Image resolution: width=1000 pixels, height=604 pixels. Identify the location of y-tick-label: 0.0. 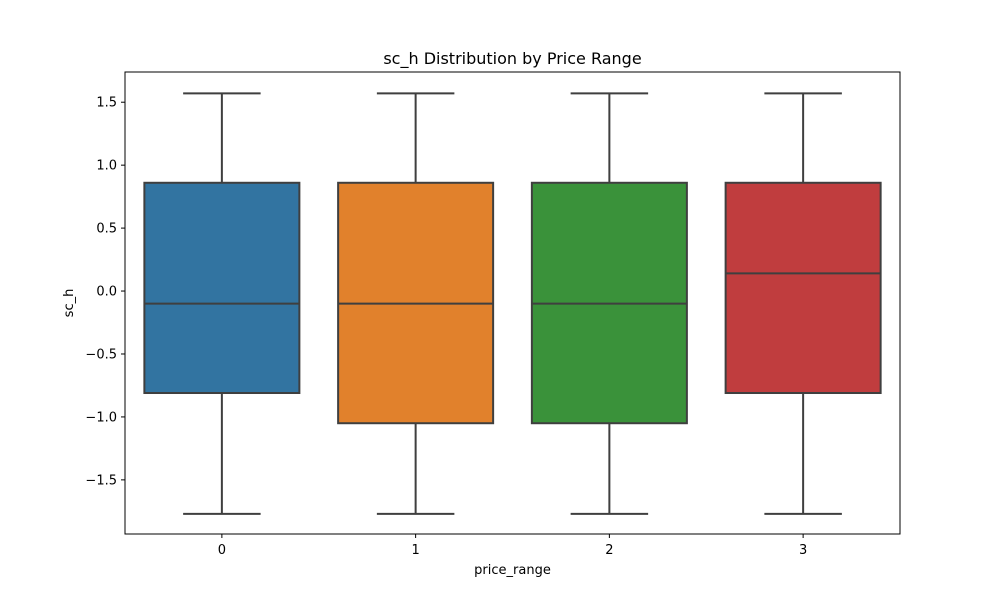
(106, 292).